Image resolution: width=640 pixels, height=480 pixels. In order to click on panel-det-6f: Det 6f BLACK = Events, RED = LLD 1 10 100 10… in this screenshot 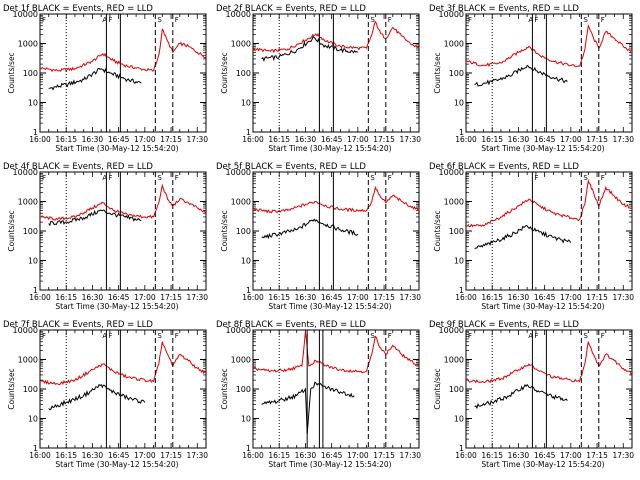, I will do `click(531, 236)`.